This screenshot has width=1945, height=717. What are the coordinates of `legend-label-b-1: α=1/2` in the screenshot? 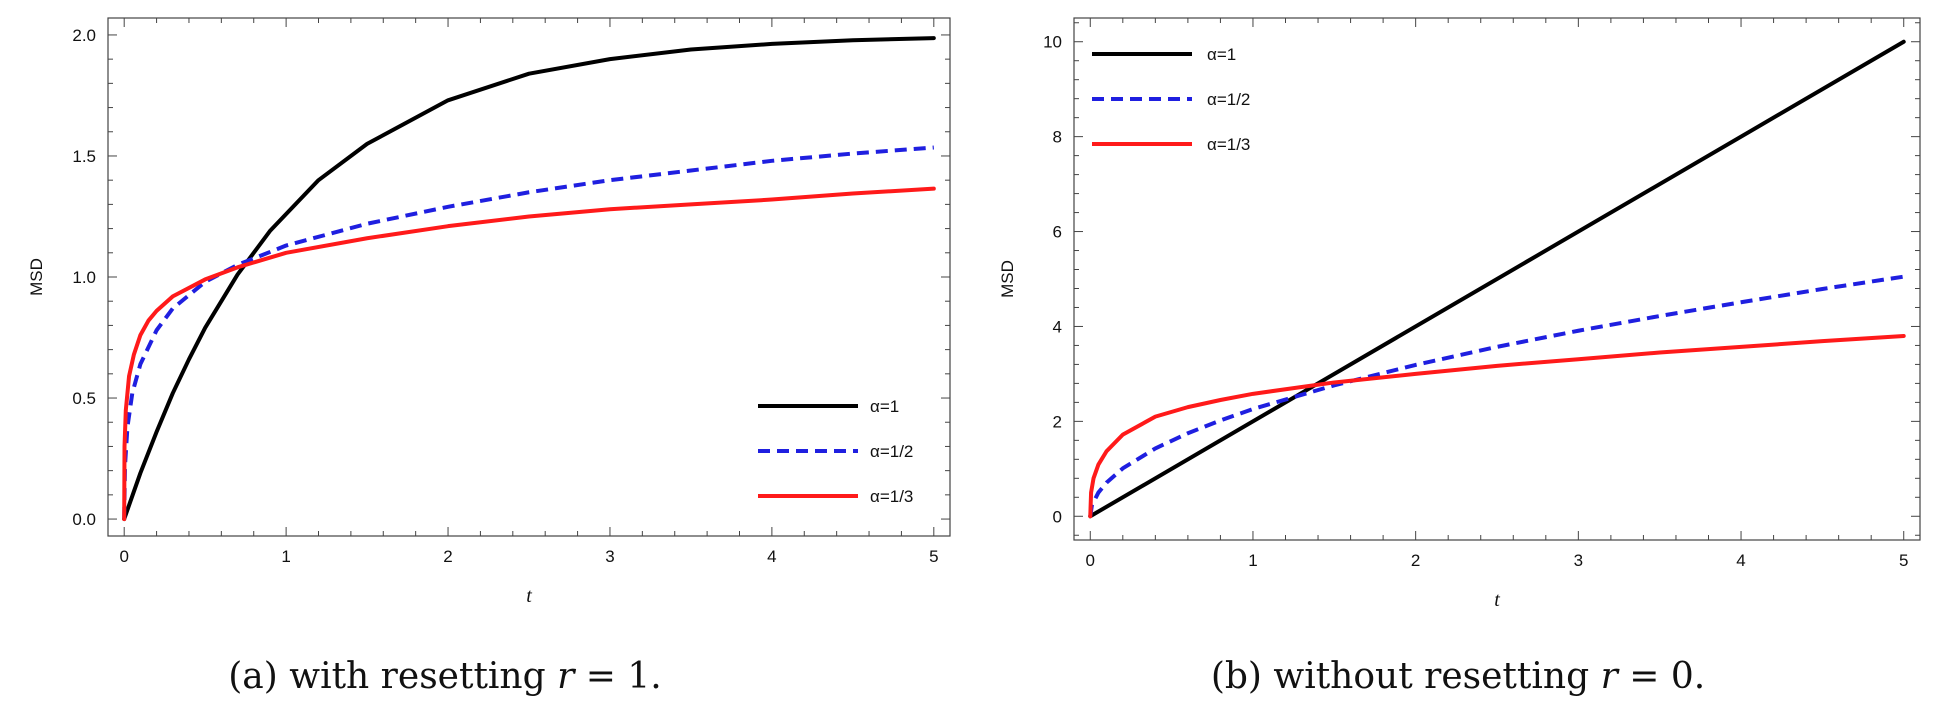 It's located at (1228, 99).